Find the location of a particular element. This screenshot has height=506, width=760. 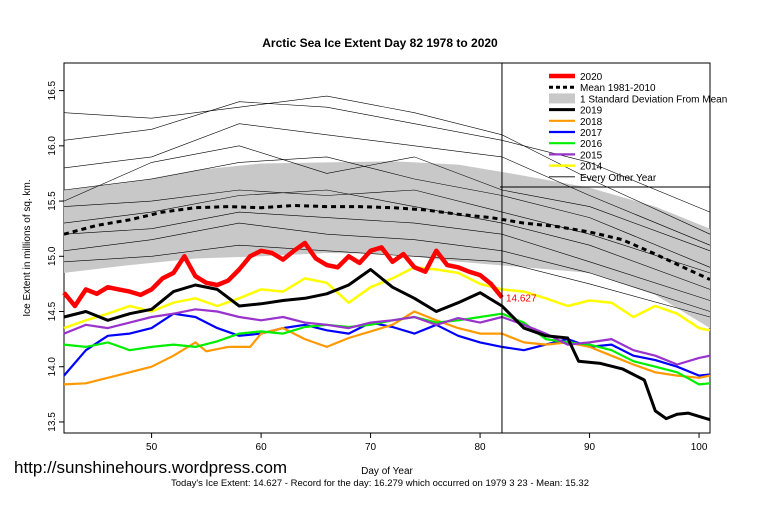

series-2018 is located at coordinates (387, 348).